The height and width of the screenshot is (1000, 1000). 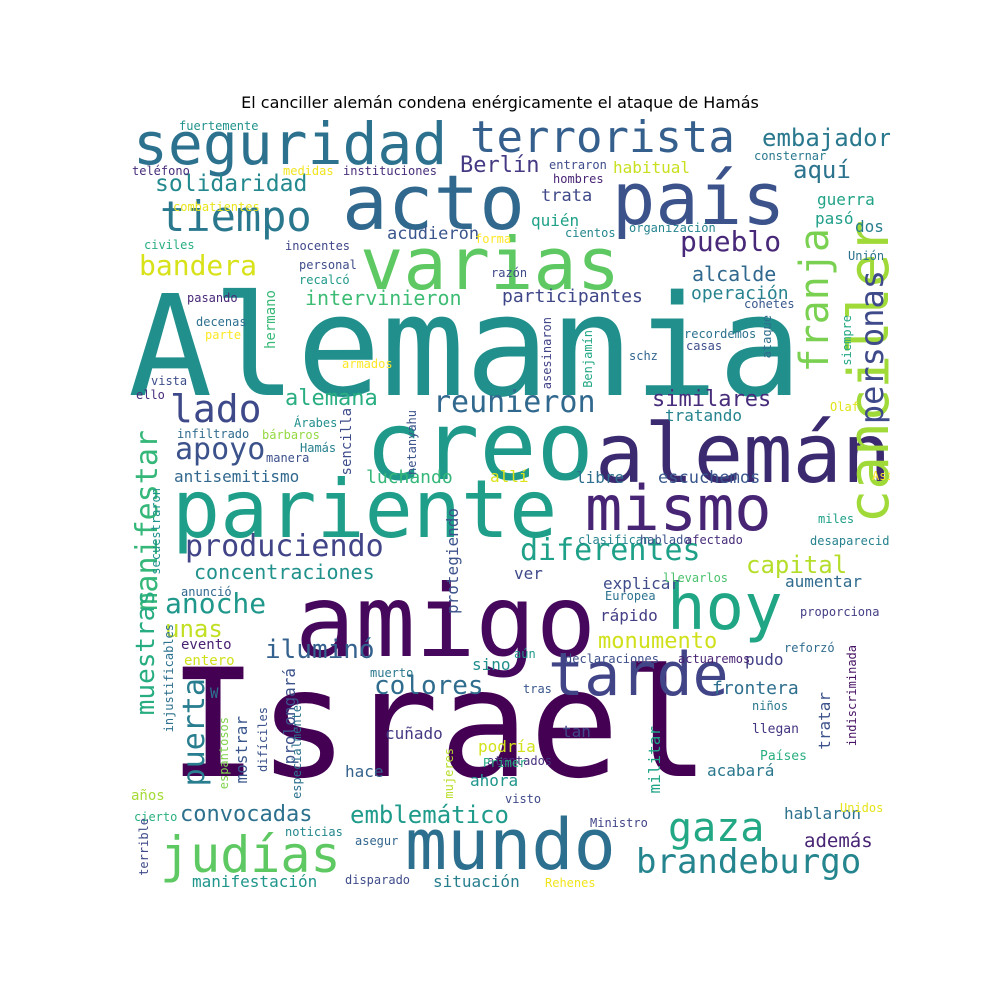 I want to click on word-aumentar: aumentar, so click(x=824, y=581).